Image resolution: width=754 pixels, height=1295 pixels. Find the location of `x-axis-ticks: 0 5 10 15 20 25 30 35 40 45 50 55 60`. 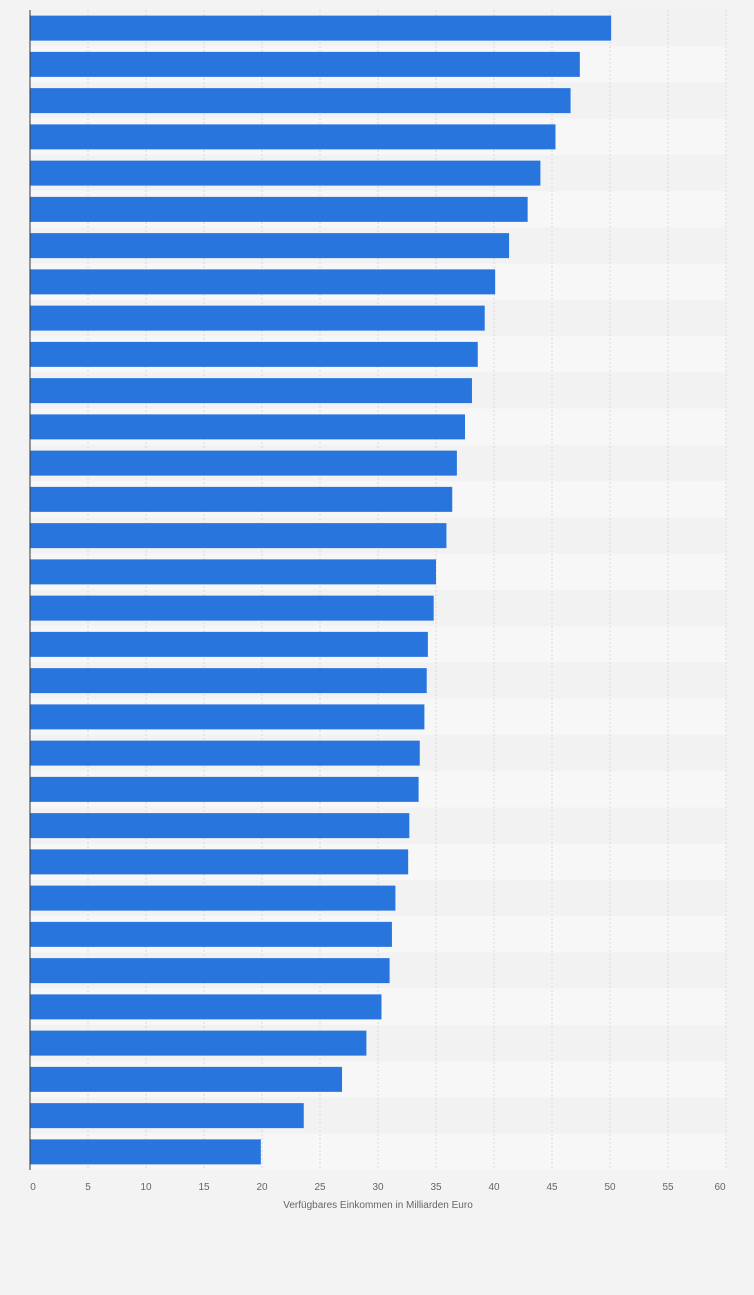

x-axis-ticks: 0 5 10 15 20 25 30 35 40 45 50 55 60 is located at coordinates (378, 1187).